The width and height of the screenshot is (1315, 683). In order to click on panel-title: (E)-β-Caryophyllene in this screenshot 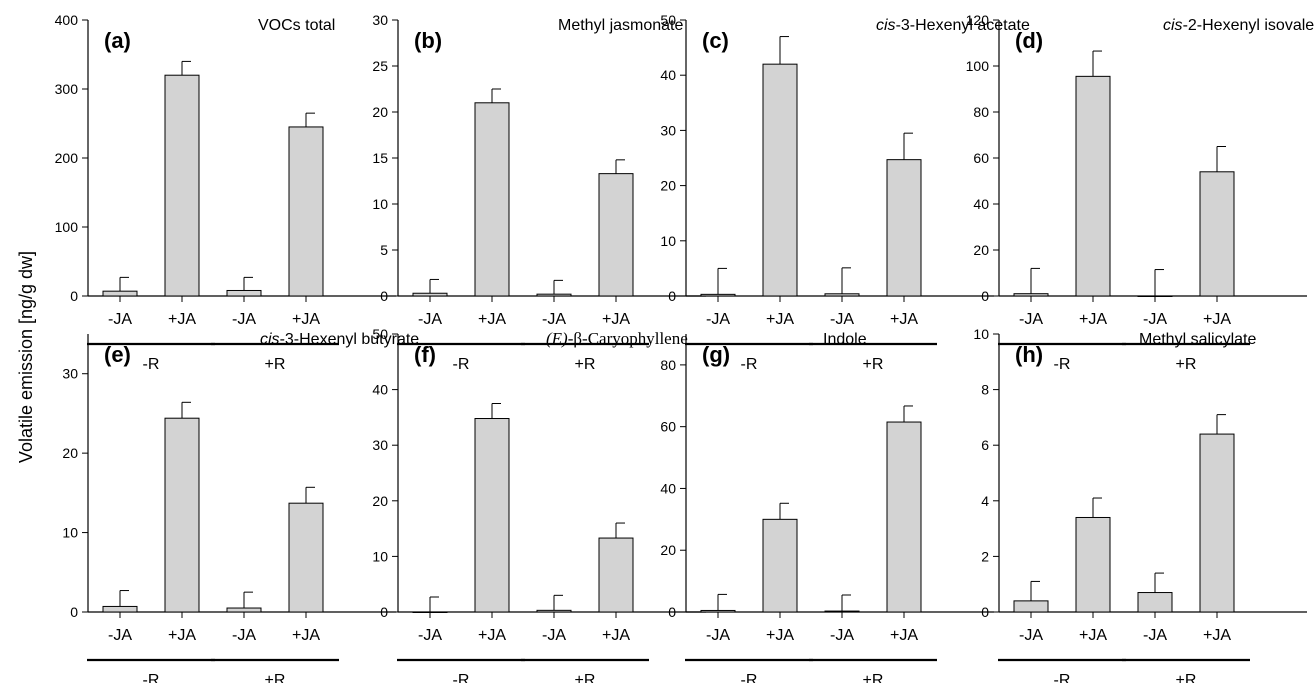, I will do `click(617, 338)`.